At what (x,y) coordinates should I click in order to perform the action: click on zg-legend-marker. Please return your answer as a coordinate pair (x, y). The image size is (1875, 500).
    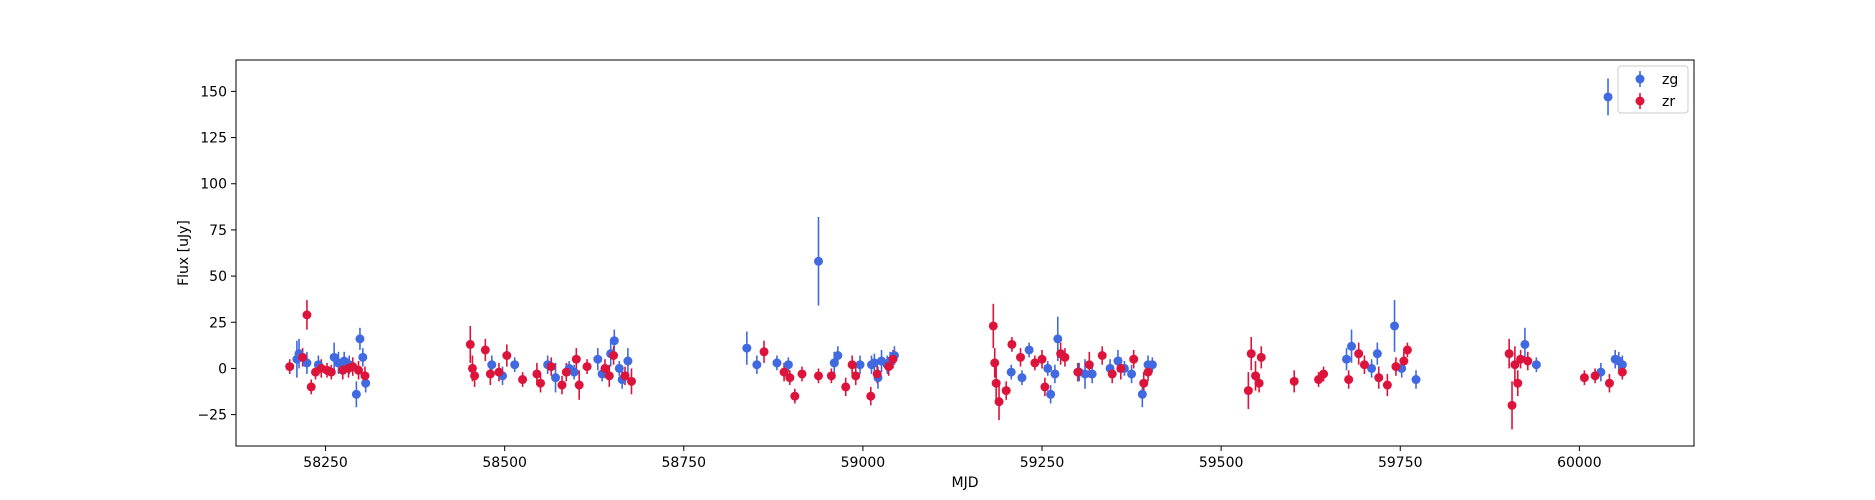
    Looking at the image, I should click on (1640, 79).